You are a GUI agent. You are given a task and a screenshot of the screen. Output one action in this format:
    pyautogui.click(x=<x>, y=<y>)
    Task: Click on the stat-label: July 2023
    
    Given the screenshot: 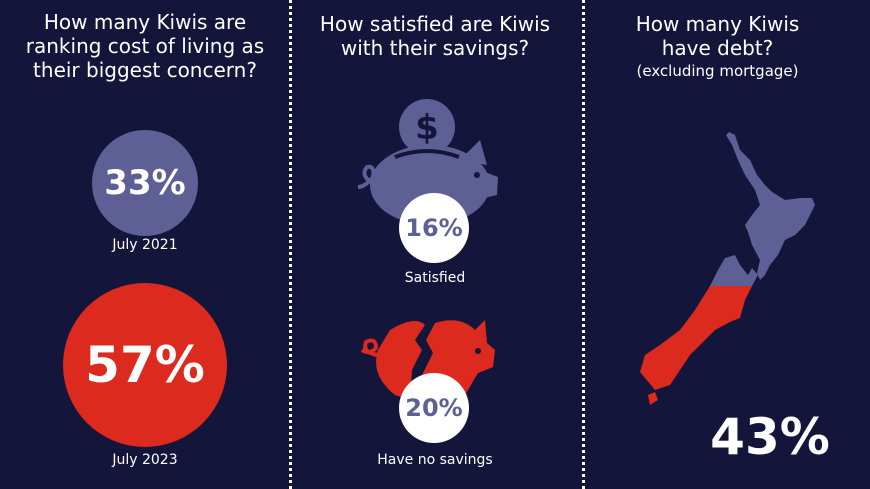 What is the action you would take?
    pyautogui.click(x=145, y=460)
    